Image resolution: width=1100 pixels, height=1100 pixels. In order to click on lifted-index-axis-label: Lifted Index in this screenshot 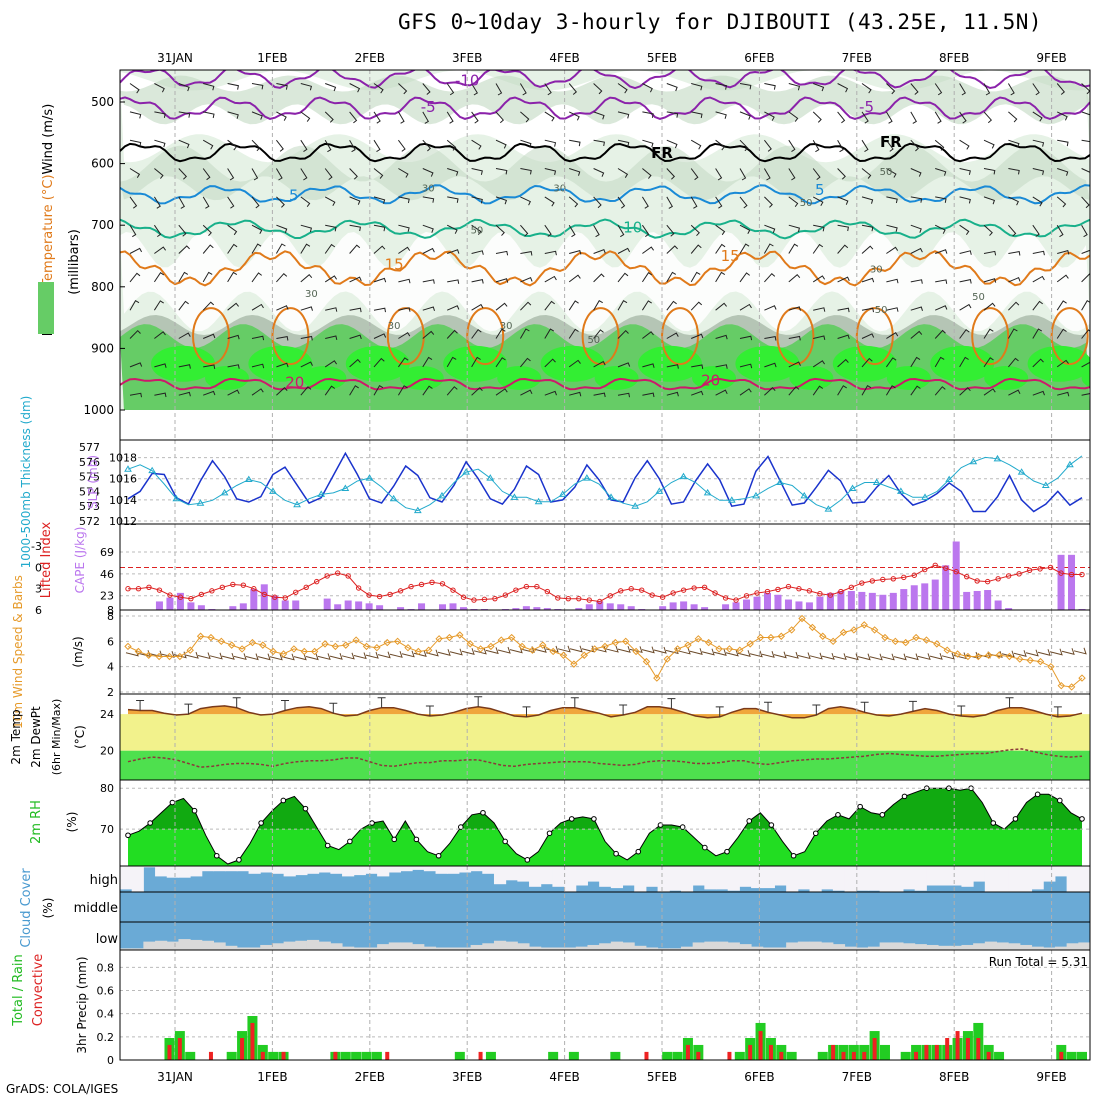, I will do `click(46, 559)`.